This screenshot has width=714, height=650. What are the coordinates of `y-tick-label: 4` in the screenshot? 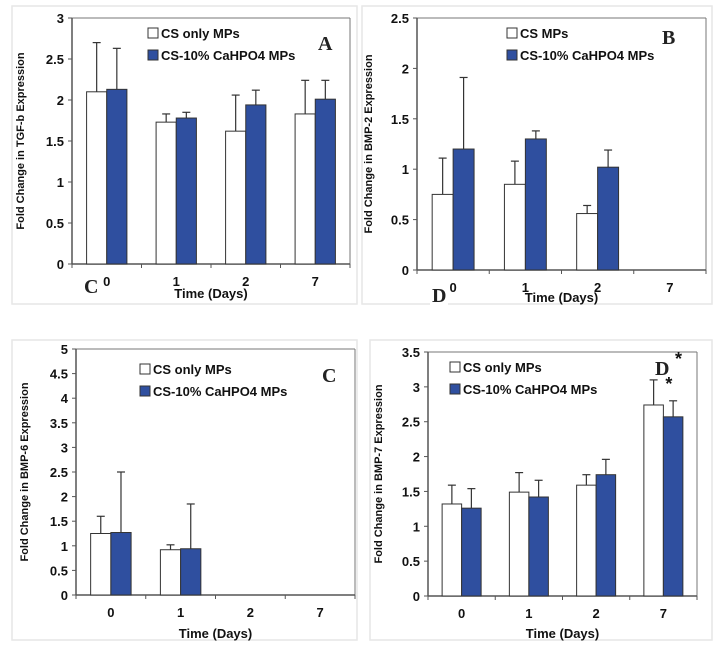 It's located at (65, 398).